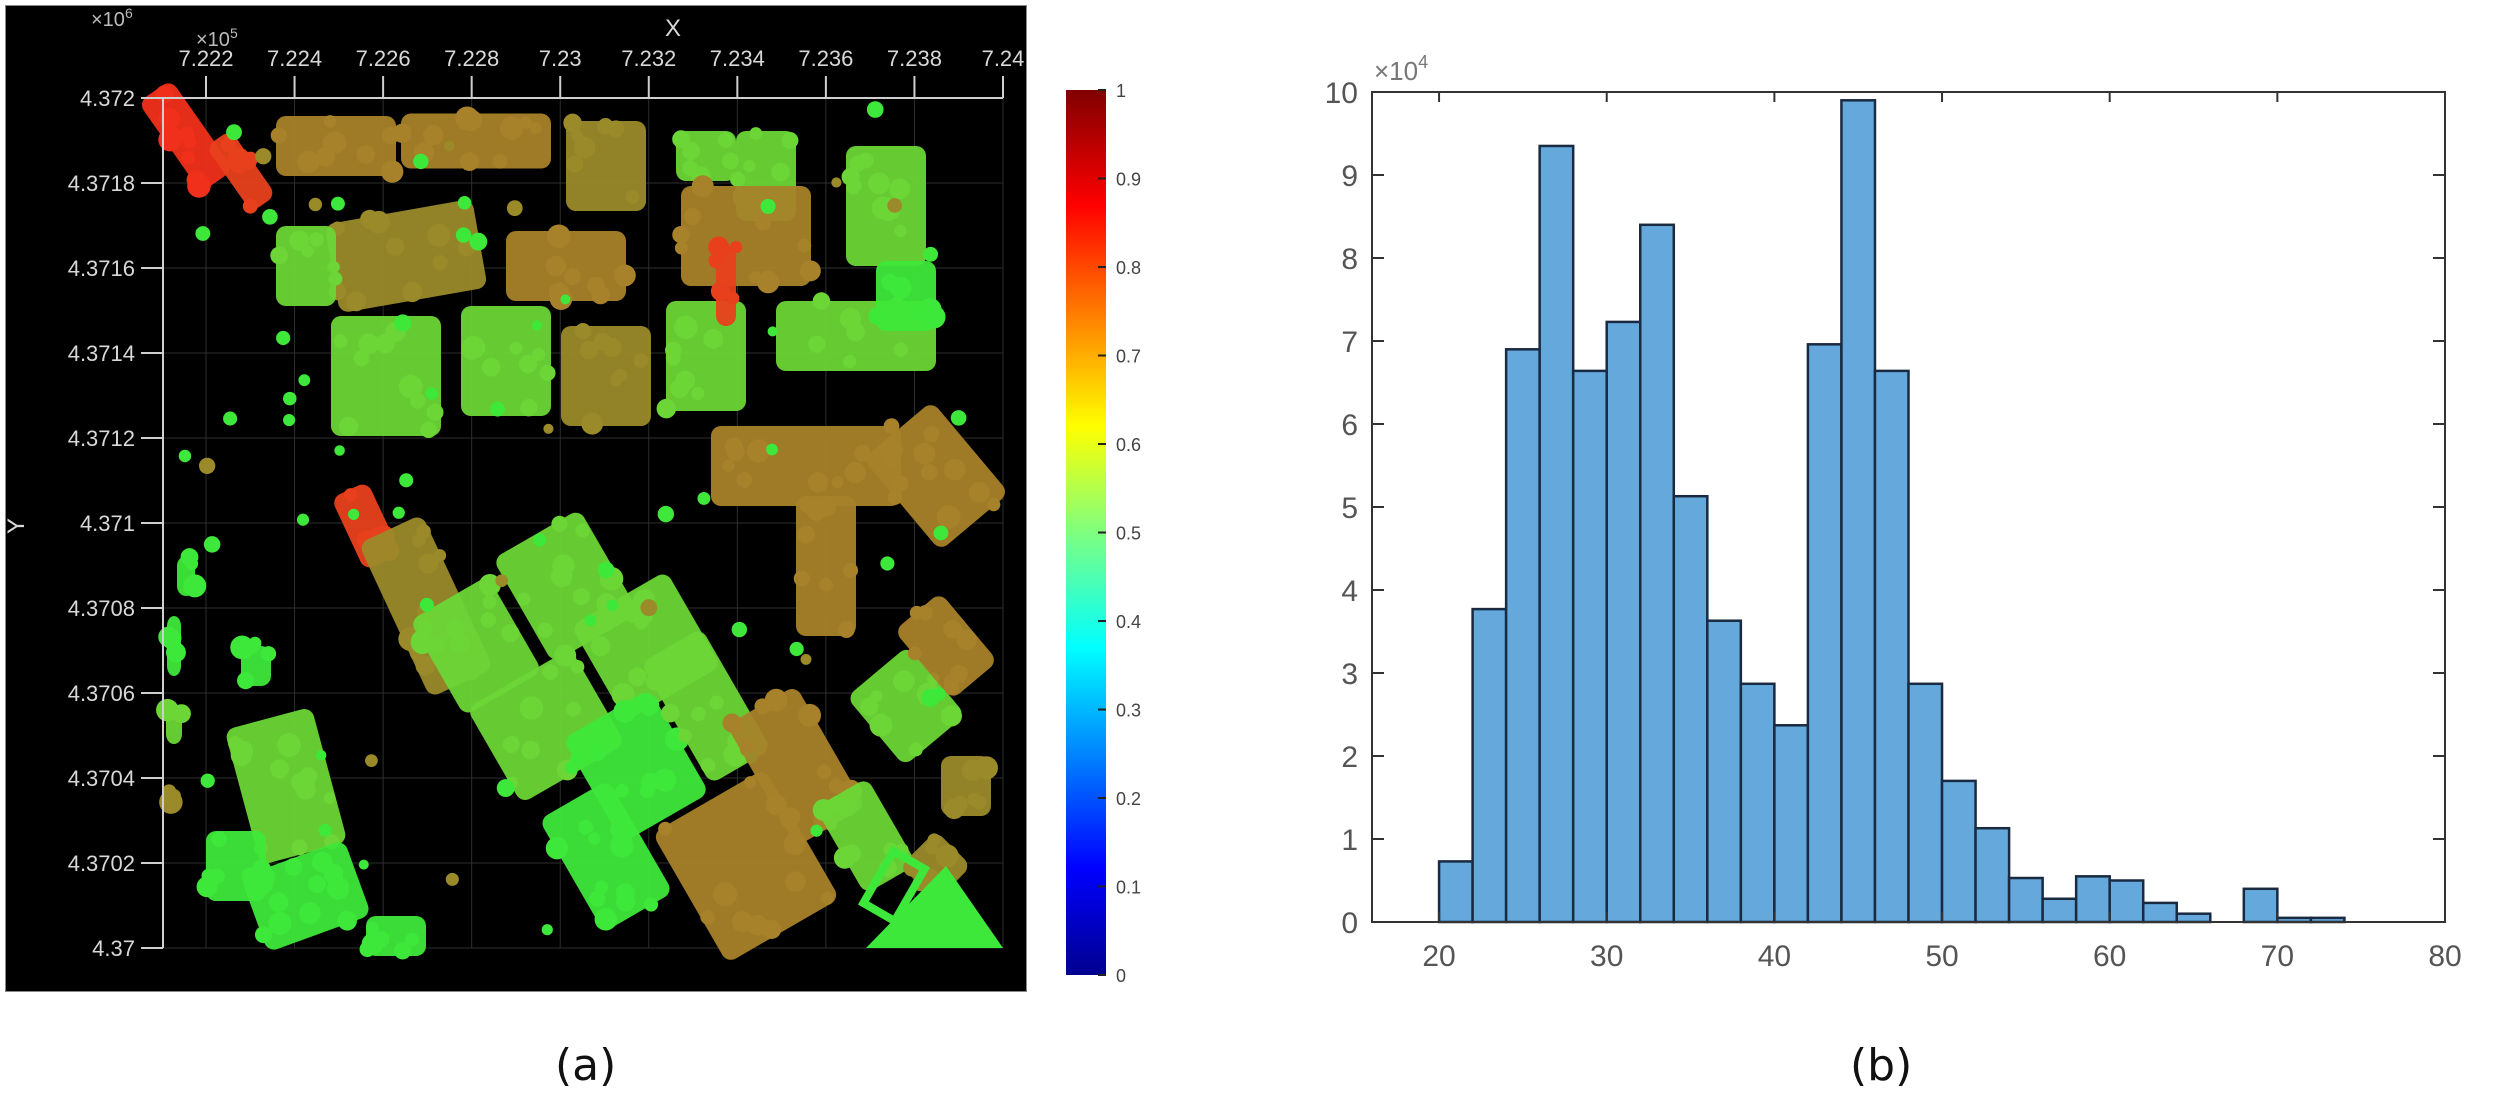 This screenshot has width=2500, height=1109. Describe the element at coordinates (101, 353) in the screenshot. I see `y-tick-label: 4.3714` at that location.